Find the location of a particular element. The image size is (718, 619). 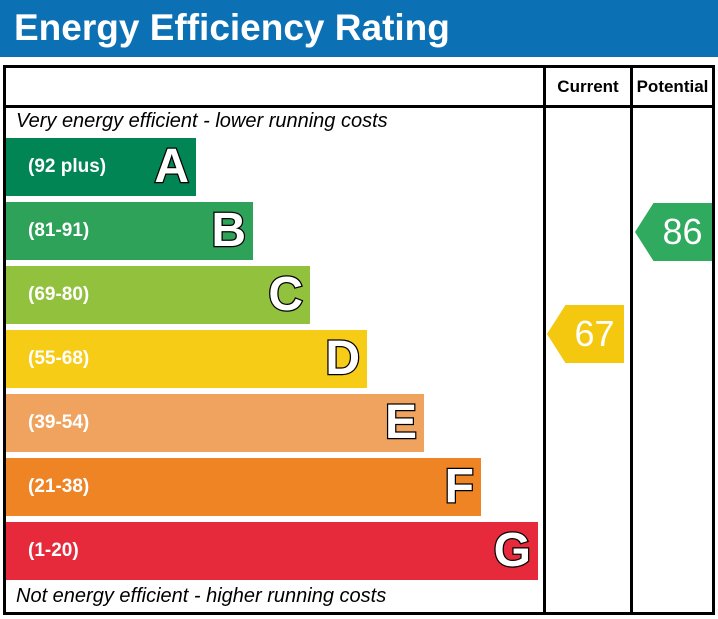

current-rating-arrow: 67 is located at coordinates (585, 334).